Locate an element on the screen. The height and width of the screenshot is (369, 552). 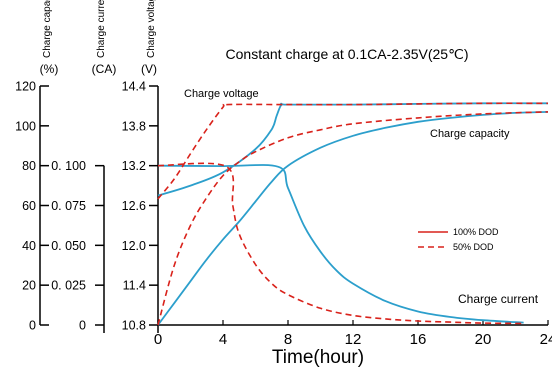
current-axis-label: Charge current is located at coordinates (101, 29).